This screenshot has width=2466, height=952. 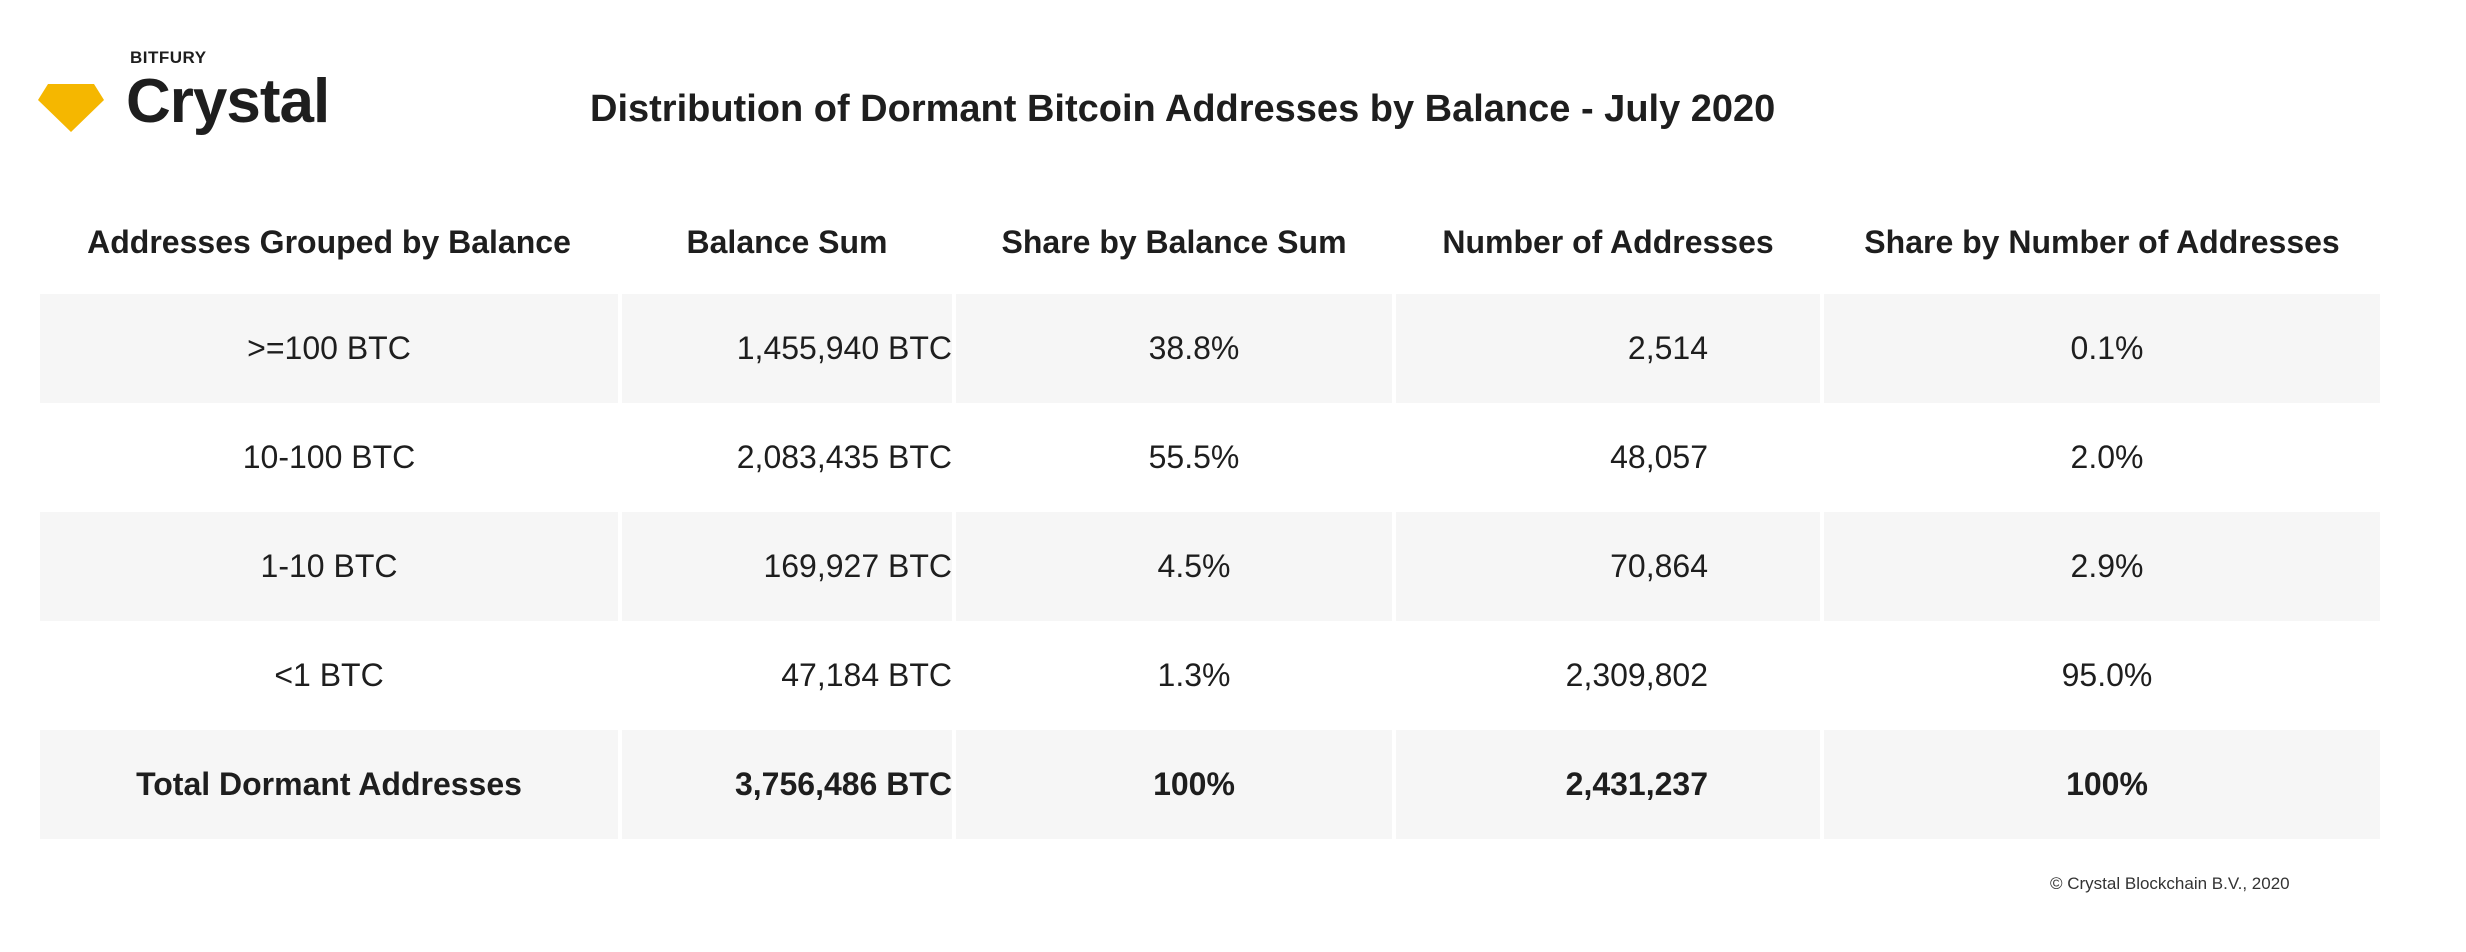 I want to click on diamond-icon, so click(x=71, y=108).